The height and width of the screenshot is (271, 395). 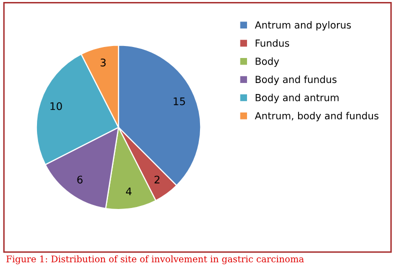 I want to click on legend-label: Antrum and pylorus, so click(x=302, y=26).